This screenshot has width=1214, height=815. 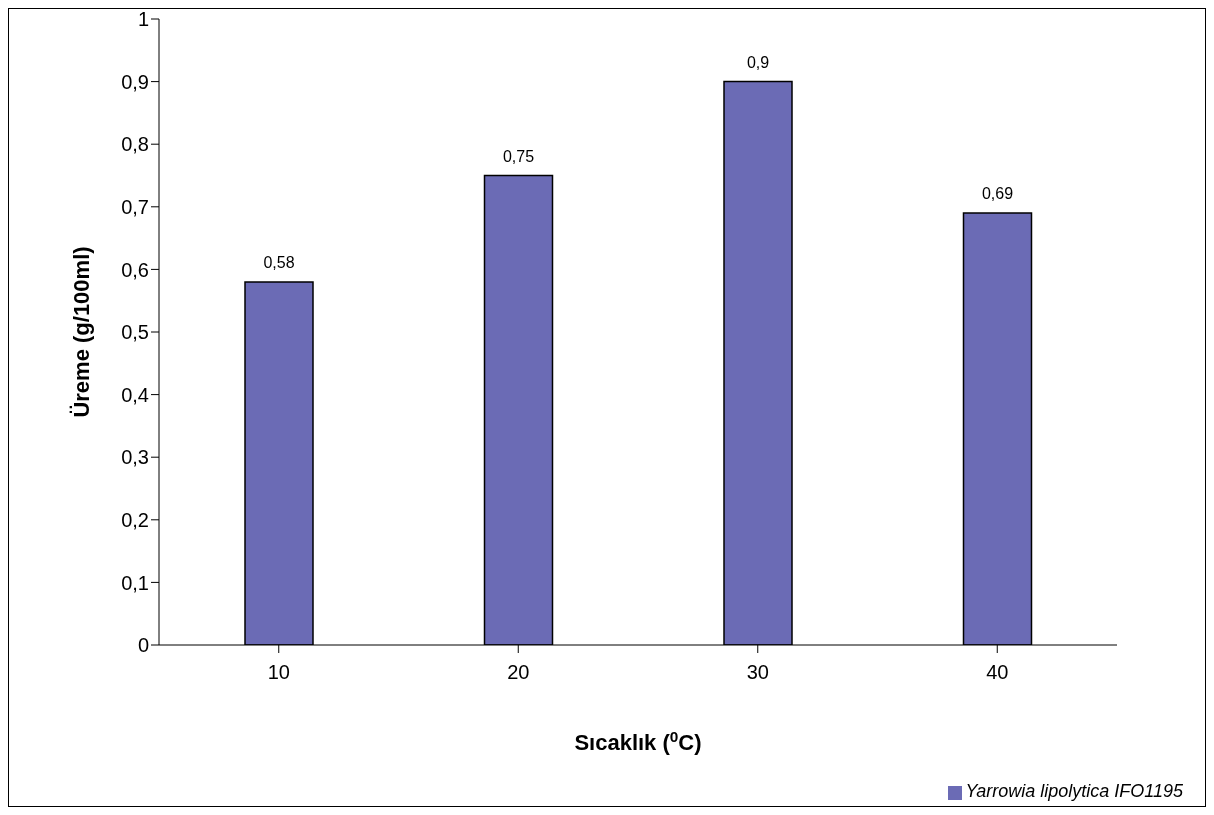 What do you see at coordinates (518, 672) in the screenshot?
I see `x-tick-label: 20` at bounding box center [518, 672].